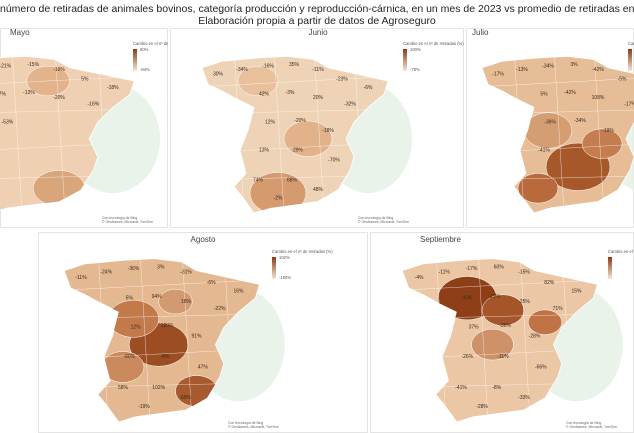 The width and height of the screenshot is (634, 433). What do you see at coordinates (570, 93) in the screenshot?
I see `region-label: -42%` at bounding box center [570, 93].